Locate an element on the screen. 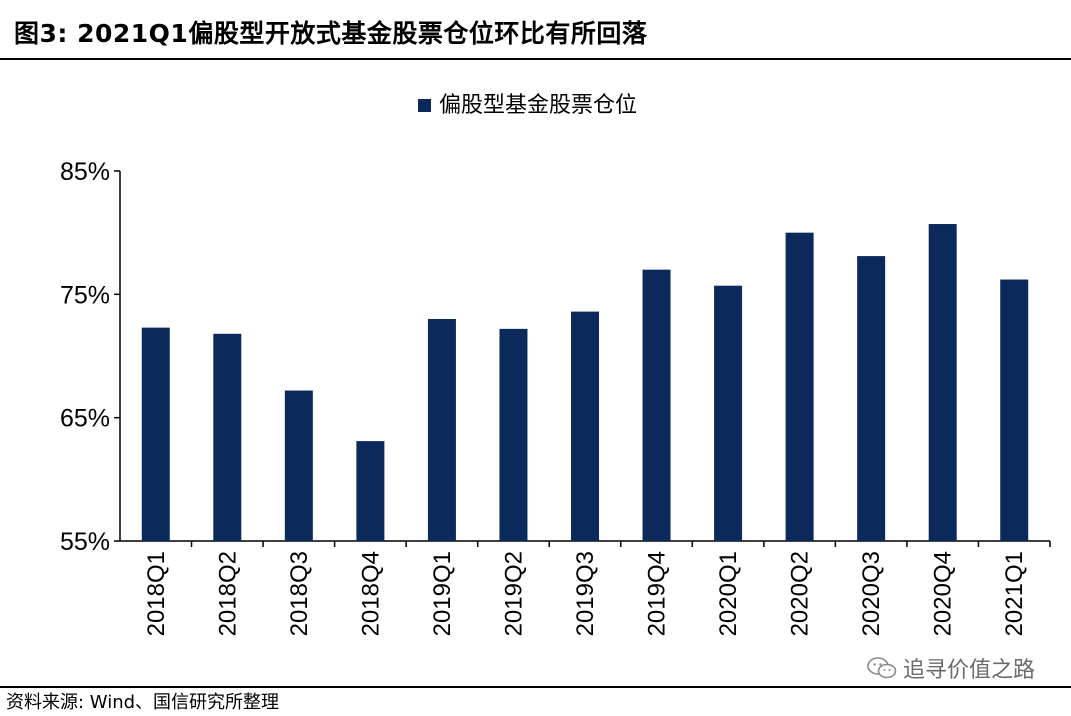 Image resolution: width=1071 pixels, height=716 pixels. x-tick-label: 2019Q4 is located at coordinates (657, 593).